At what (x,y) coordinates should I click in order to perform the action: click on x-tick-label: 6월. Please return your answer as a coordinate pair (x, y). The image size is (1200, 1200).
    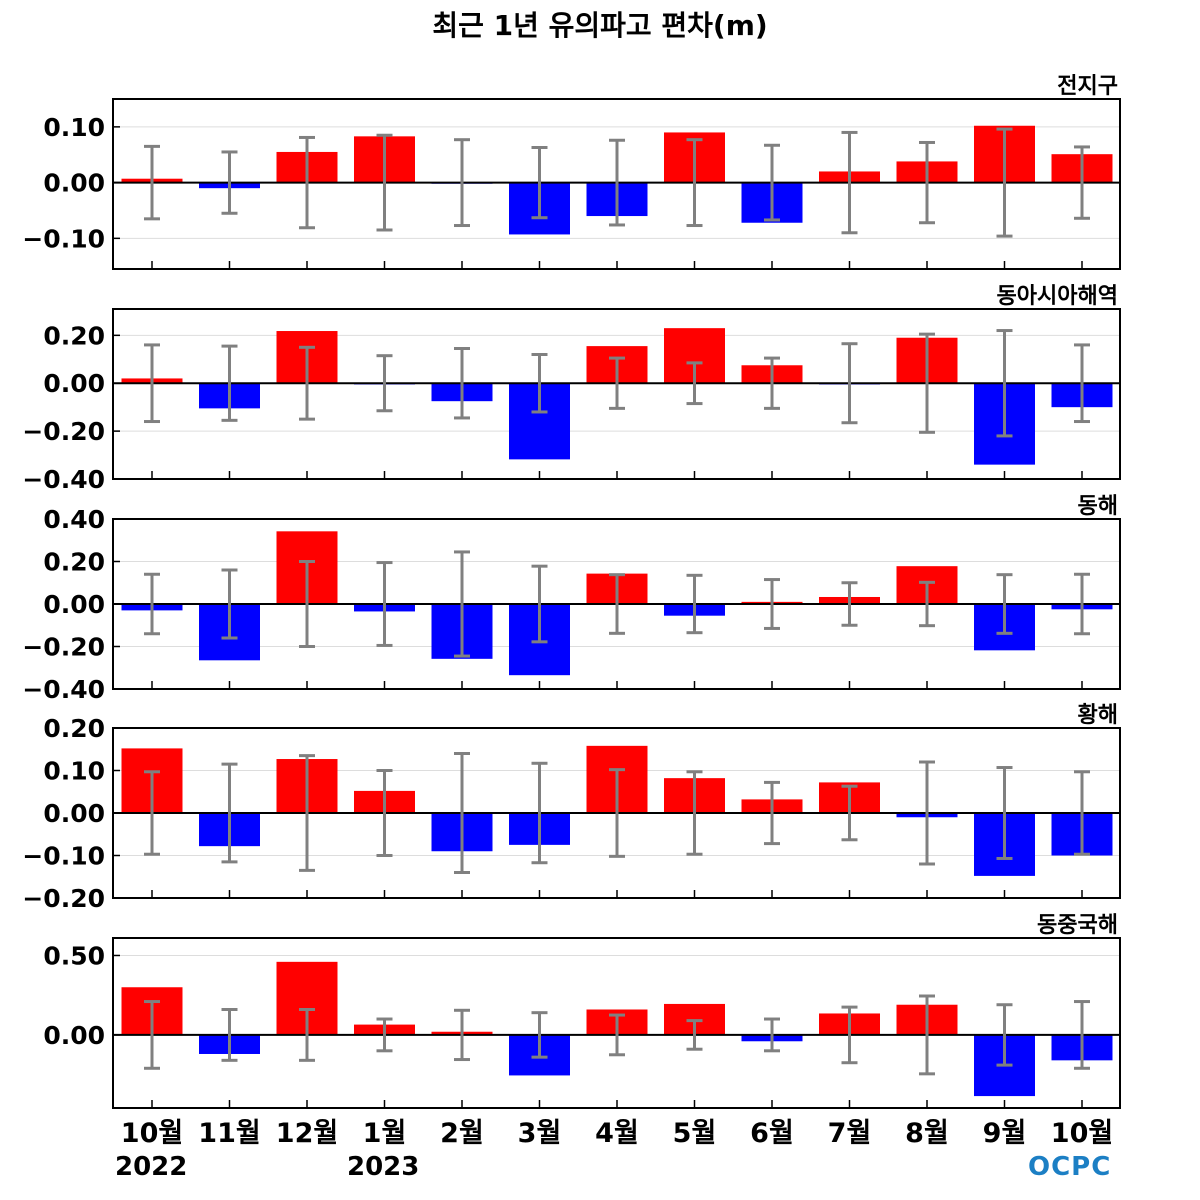
    Looking at the image, I should click on (772, 1133).